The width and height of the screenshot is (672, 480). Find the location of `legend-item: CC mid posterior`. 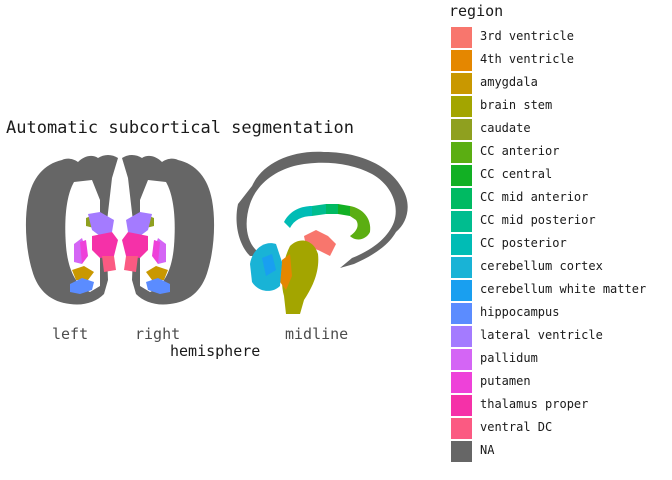

legend-item: CC mid posterior is located at coordinates (559, 221).